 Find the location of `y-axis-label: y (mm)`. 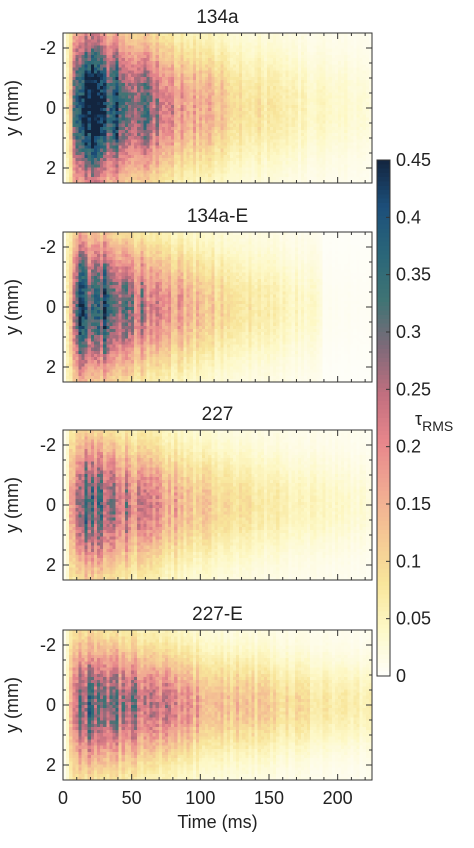

y-axis-label: y (mm) is located at coordinates (12, 108).